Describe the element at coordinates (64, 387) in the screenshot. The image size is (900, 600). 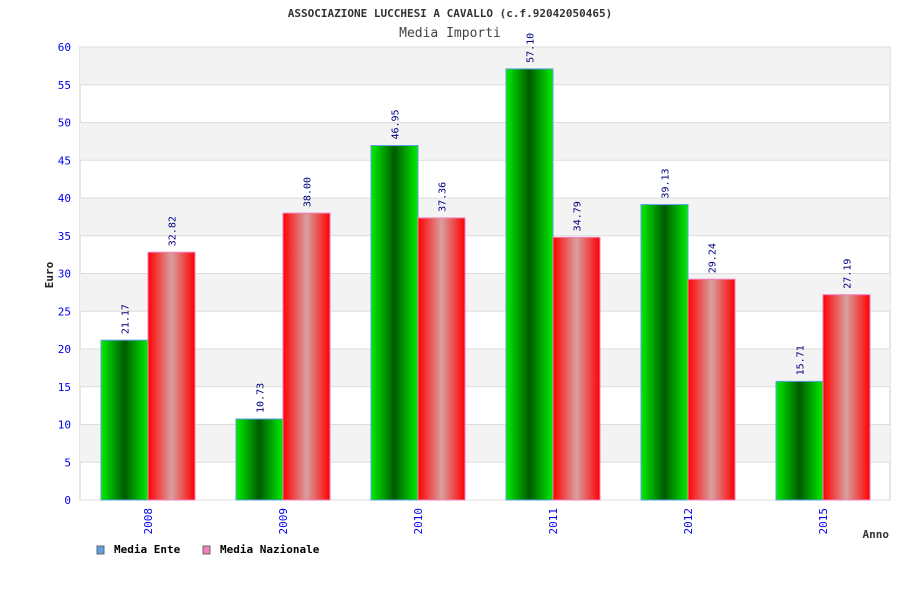
I see `y-tick-label: 15` at that location.